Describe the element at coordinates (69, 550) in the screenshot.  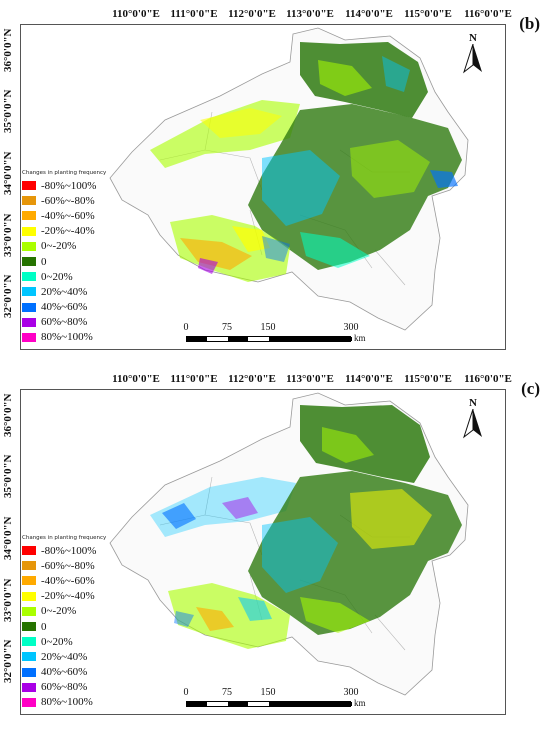
I see `legend-label: -80%~100%` at that location.